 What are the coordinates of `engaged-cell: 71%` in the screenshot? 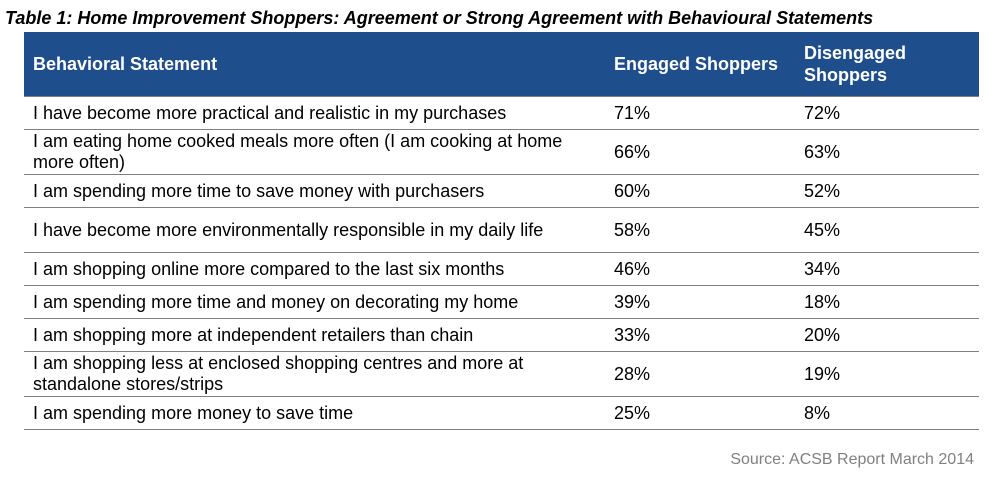 It's located at (701, 113).